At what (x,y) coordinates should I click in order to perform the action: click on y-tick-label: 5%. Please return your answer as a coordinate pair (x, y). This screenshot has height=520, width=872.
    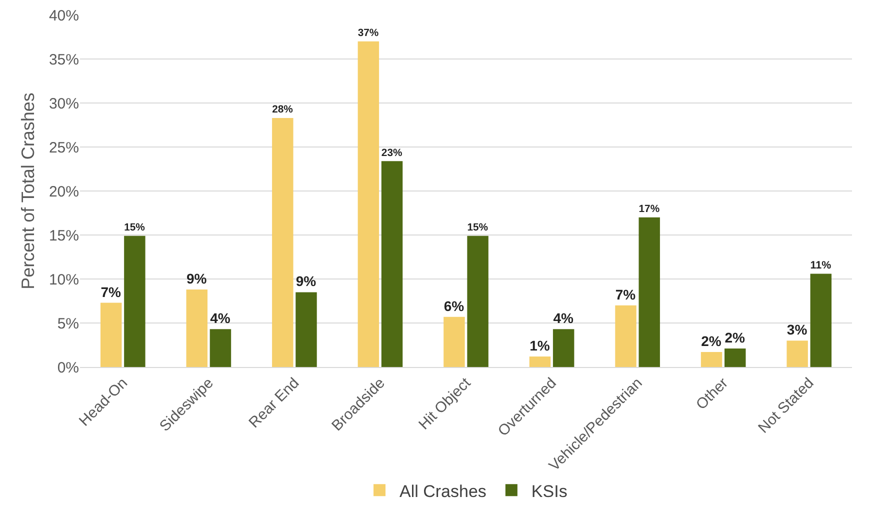
    Looking at the image, I should click on (68, 323).